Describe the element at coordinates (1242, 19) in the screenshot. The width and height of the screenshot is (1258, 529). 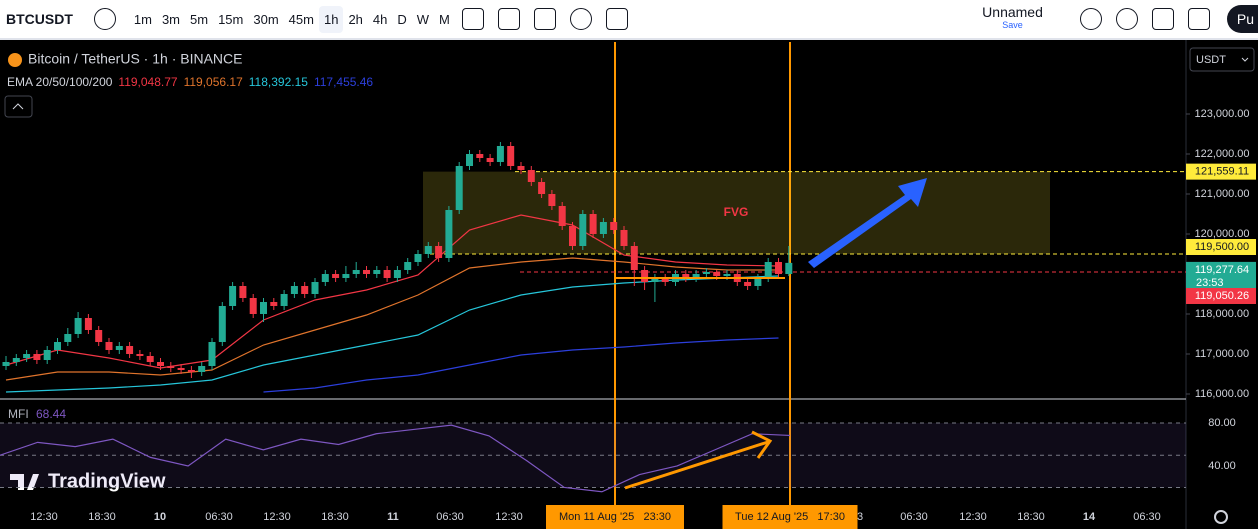
I see `publish: Pu` at that location.